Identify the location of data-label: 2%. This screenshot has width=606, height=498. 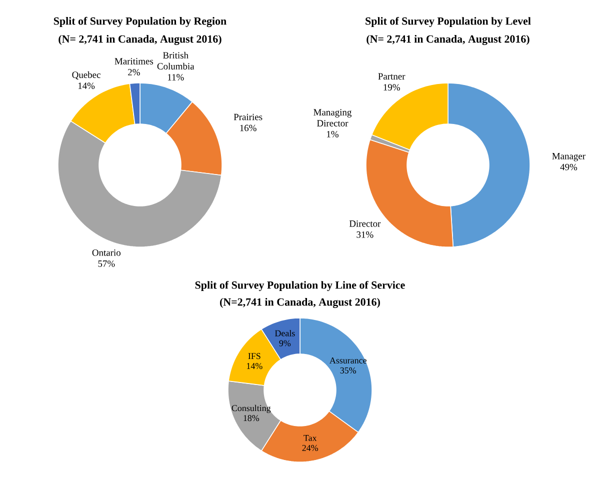
(134, 72).